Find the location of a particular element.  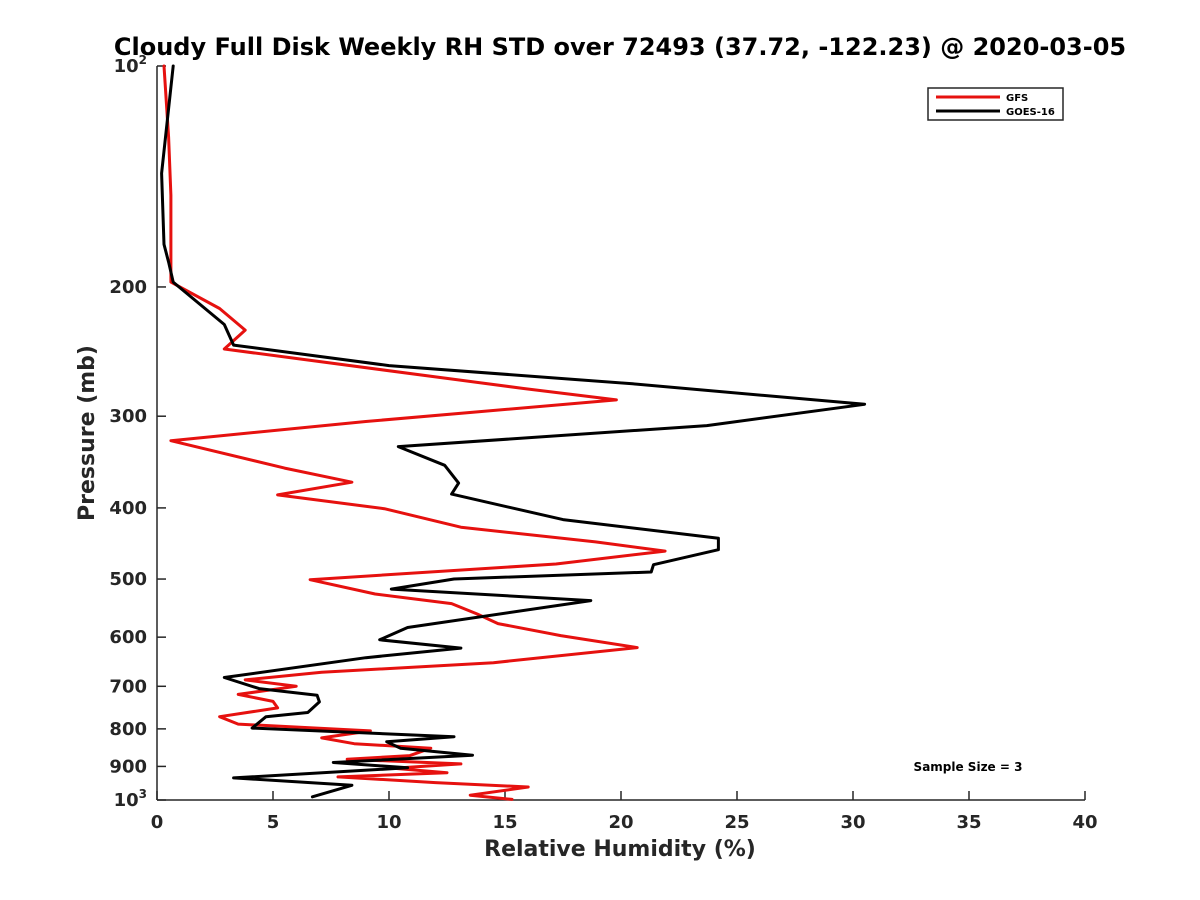

x-tick-label: 25 is located at coordinates (736, 822).